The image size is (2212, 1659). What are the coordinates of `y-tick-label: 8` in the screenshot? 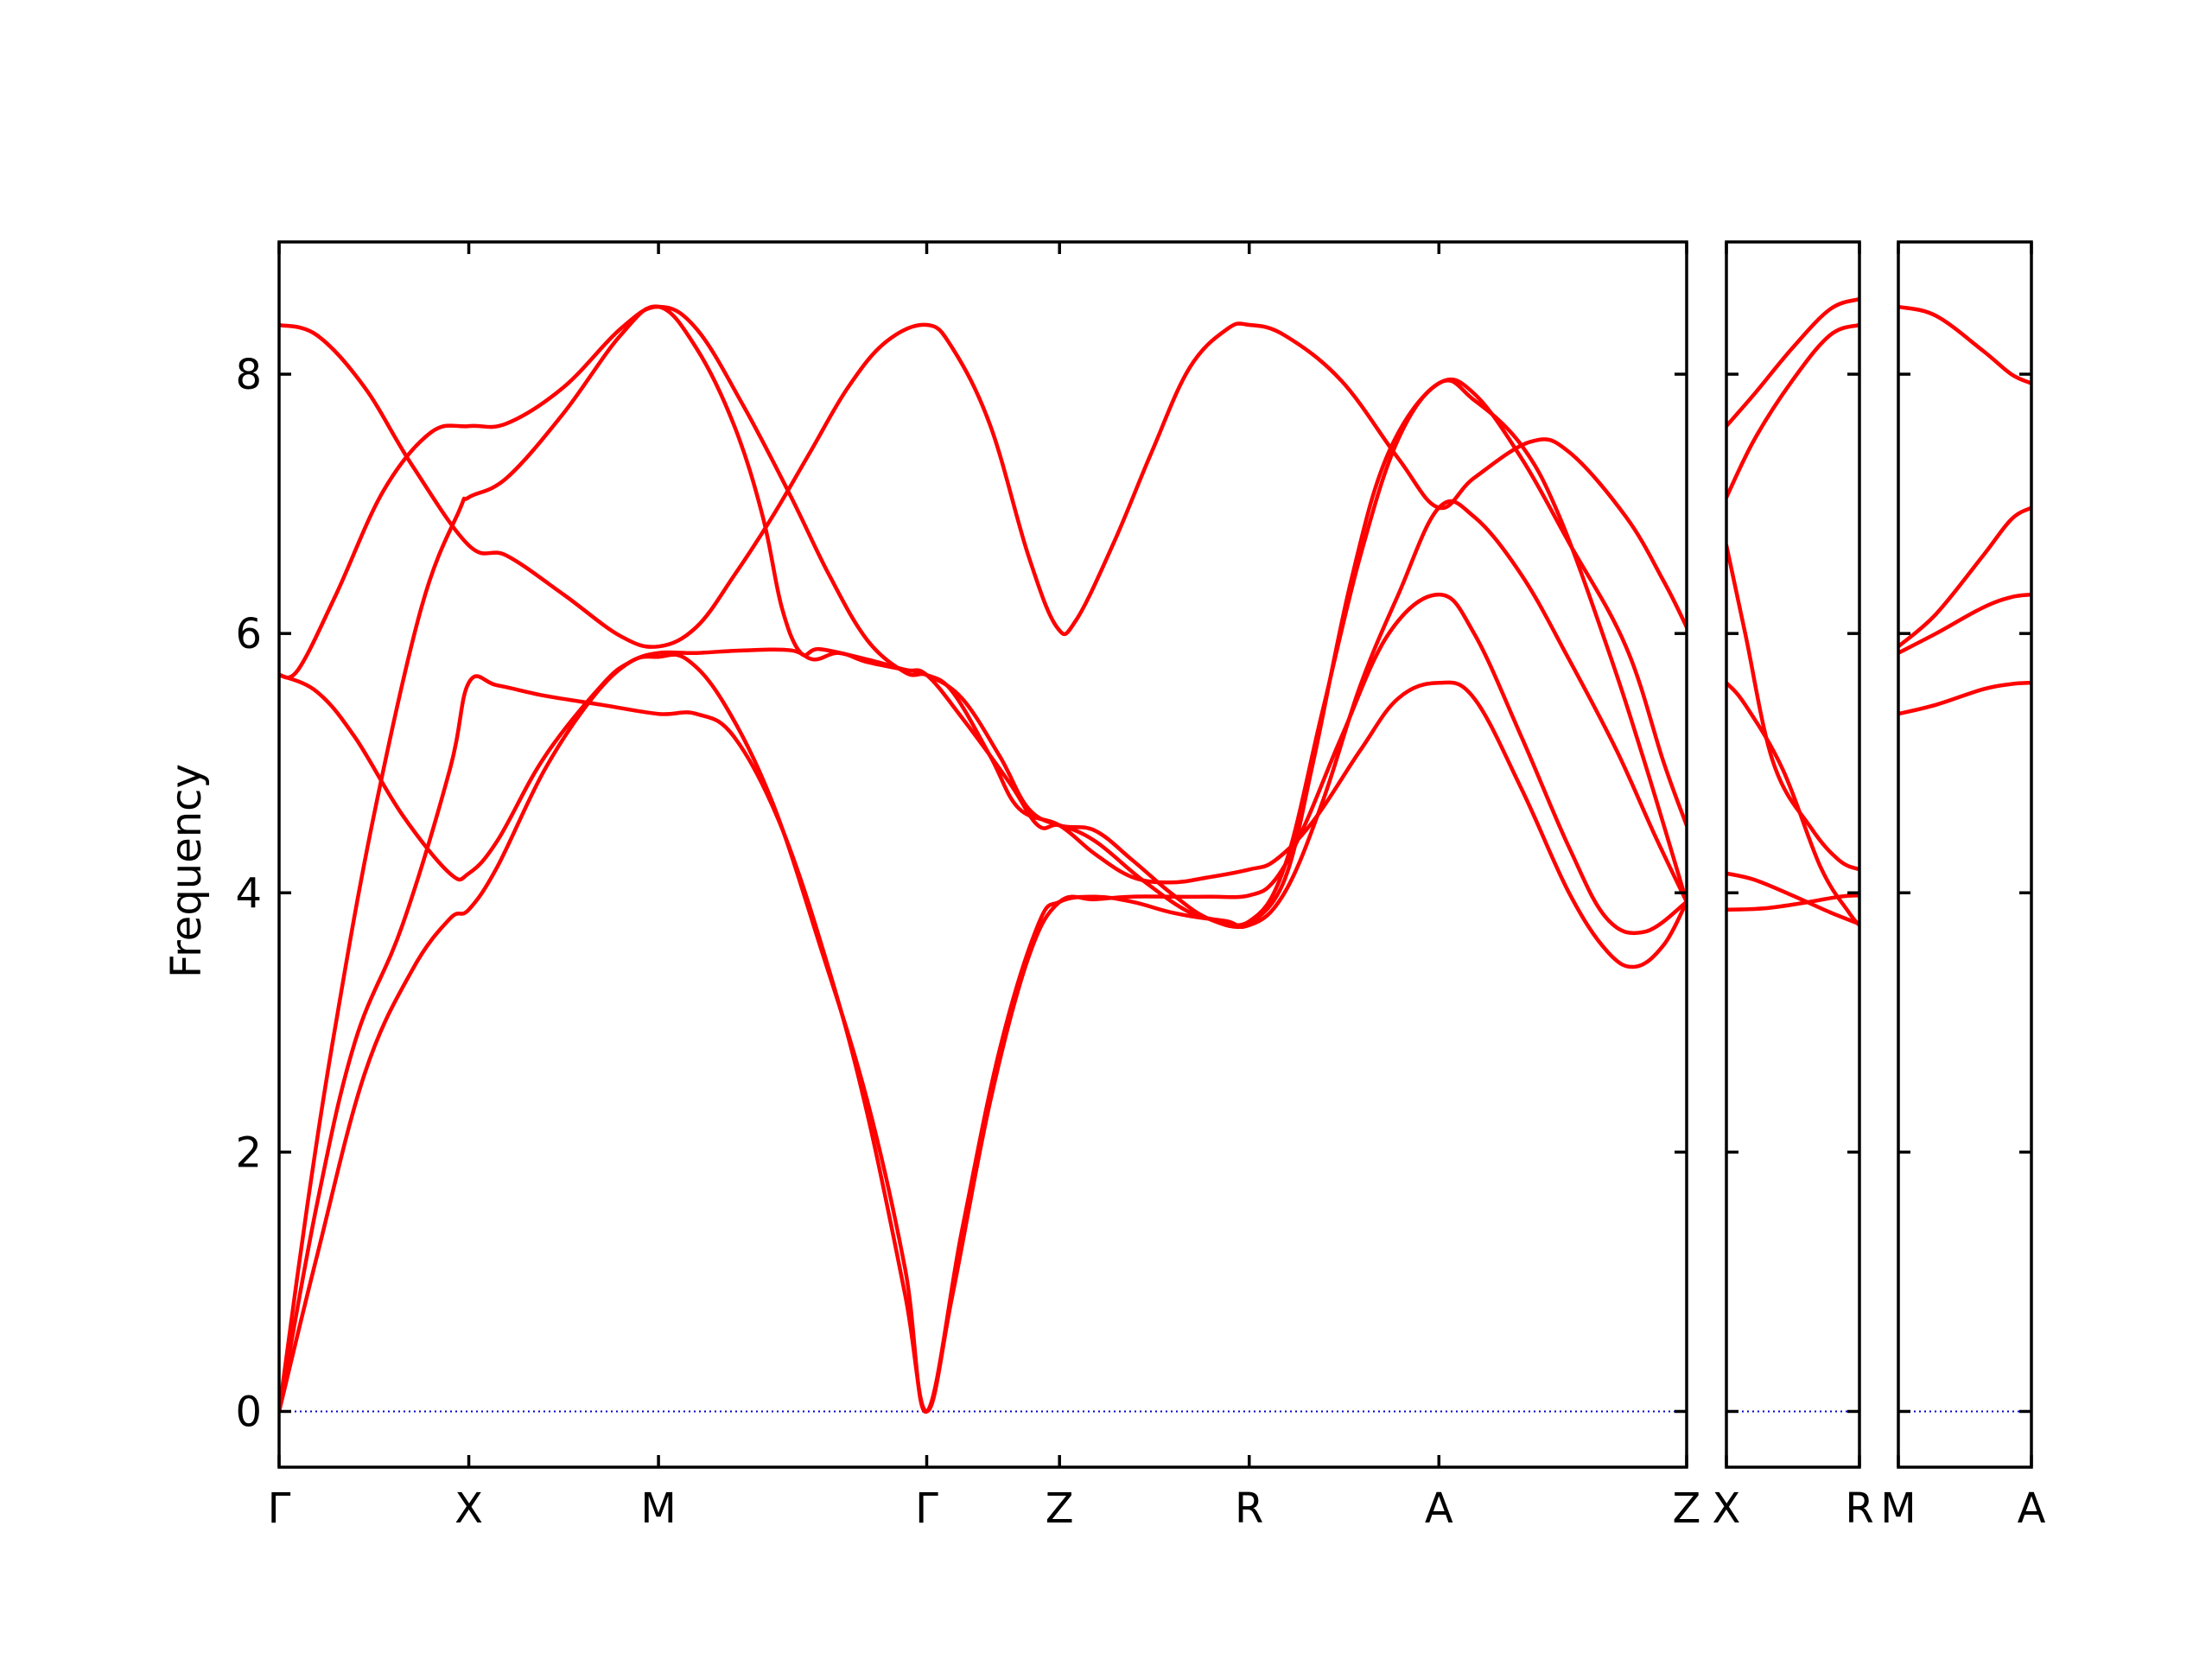 It's located at (248, 375).